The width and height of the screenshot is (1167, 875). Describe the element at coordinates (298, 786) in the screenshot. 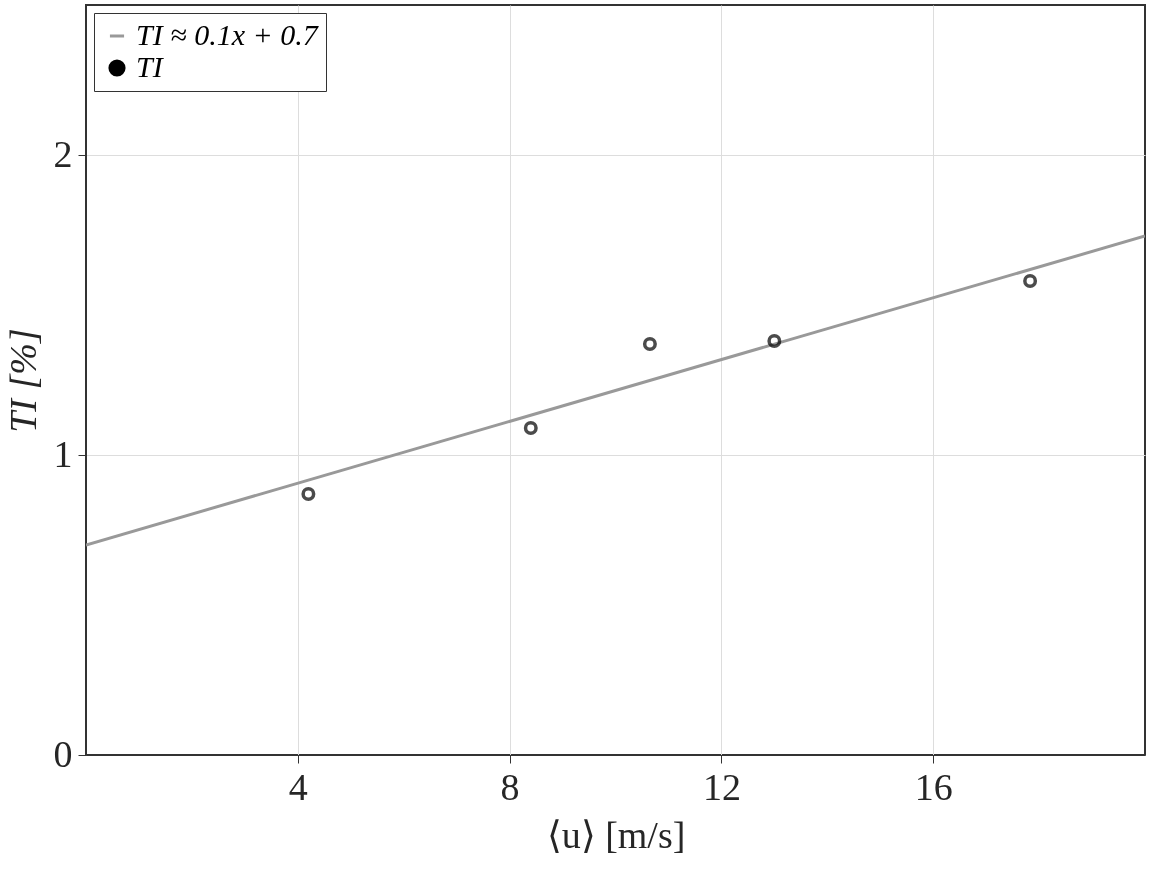

I see `x-tick-label: 4` at that location.